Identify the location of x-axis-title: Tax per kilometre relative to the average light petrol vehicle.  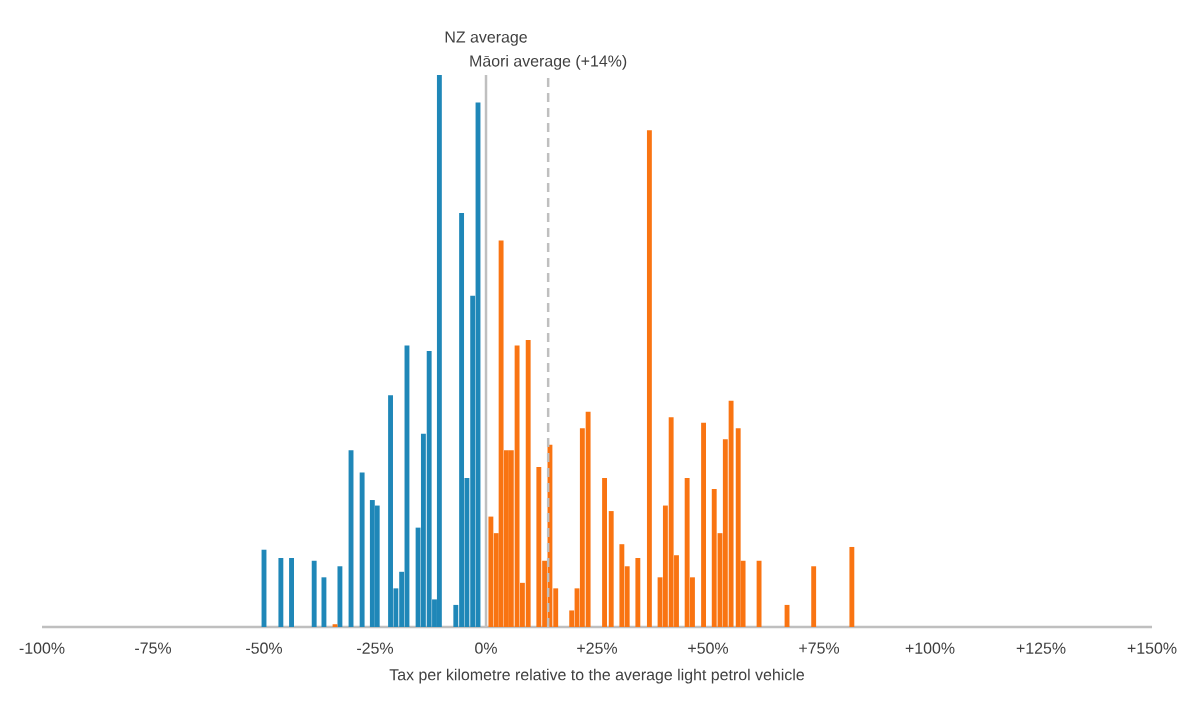
(596, 676).